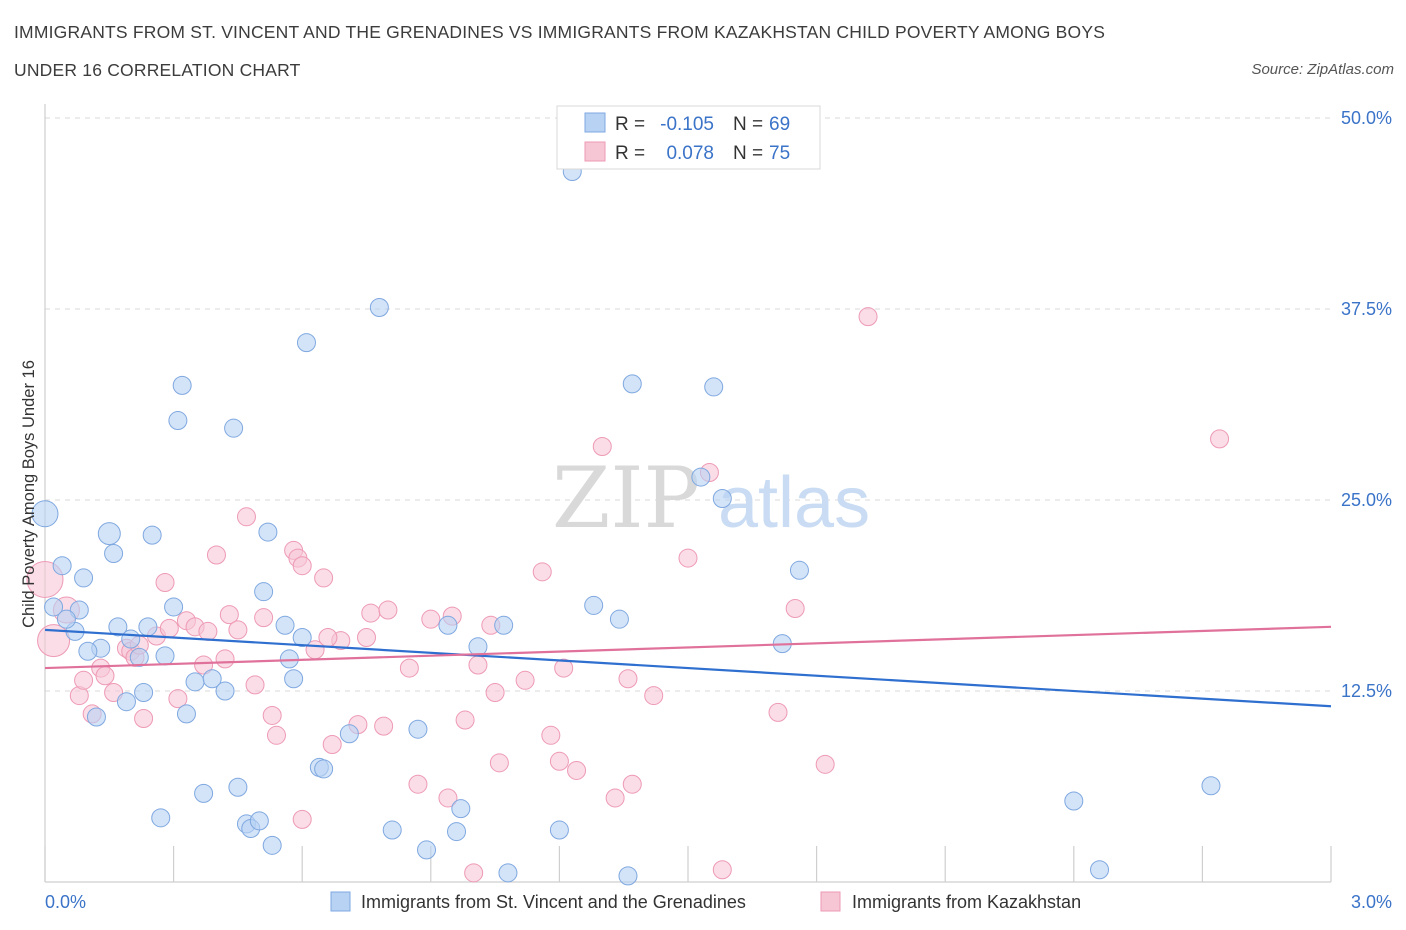 The image size is (1406, 930). Describe the element at coordinates (688, 137) in the screenshot. I see `legend-box: R = -0.105 N = 69 R = 0.078 N = 75` at that location.